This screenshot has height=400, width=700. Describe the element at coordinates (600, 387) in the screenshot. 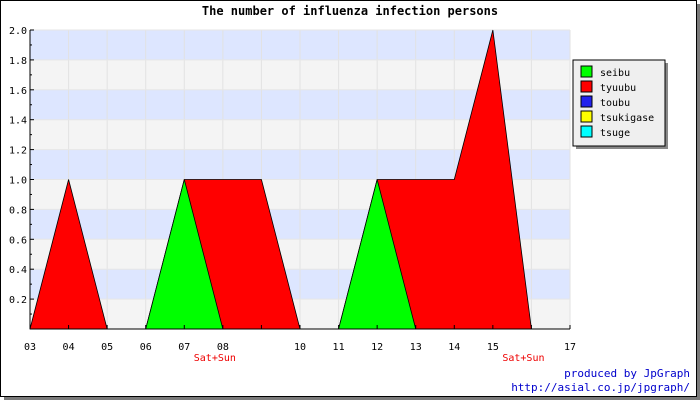

I see `credit-url: http://asial.co.jp/jpgraph/` at that location.